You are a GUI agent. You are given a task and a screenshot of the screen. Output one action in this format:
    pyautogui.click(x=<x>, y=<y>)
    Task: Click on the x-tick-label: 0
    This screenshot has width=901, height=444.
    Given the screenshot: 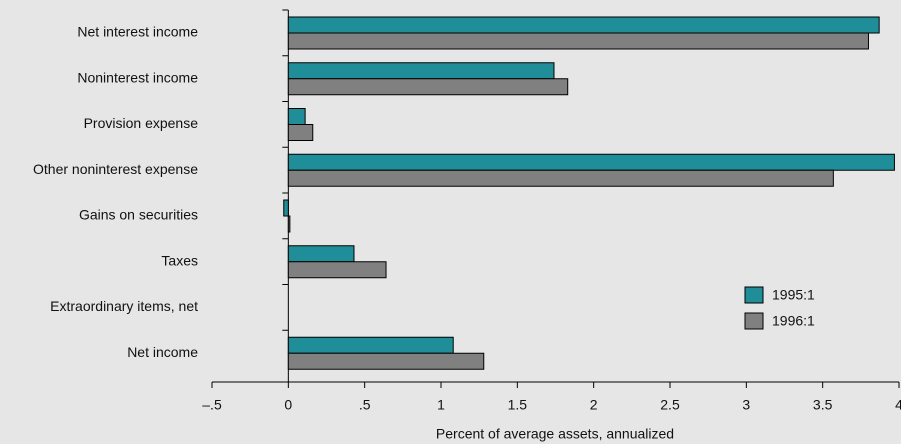 What is the action you would take?
    pyautogui.click(x=288, y=405)
    